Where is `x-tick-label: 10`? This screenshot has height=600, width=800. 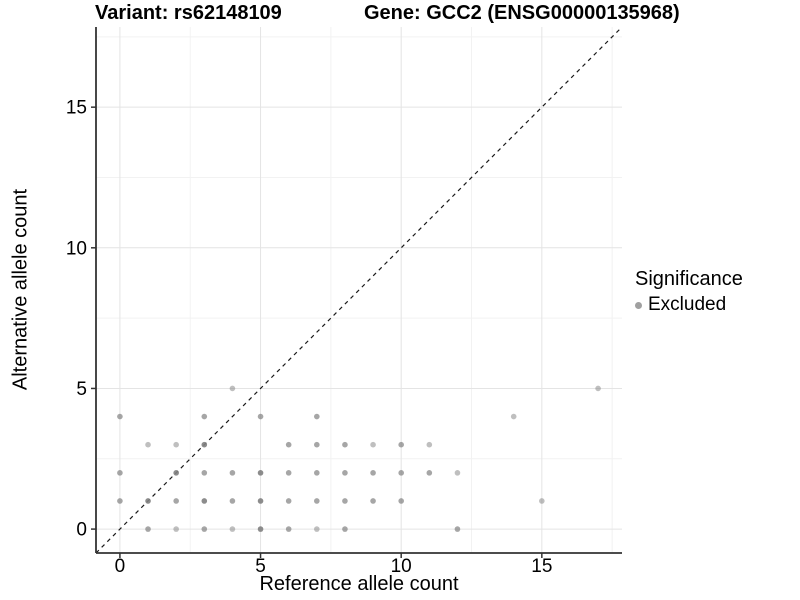 x-tick-label: 10 is located at coordinates (401, 566).